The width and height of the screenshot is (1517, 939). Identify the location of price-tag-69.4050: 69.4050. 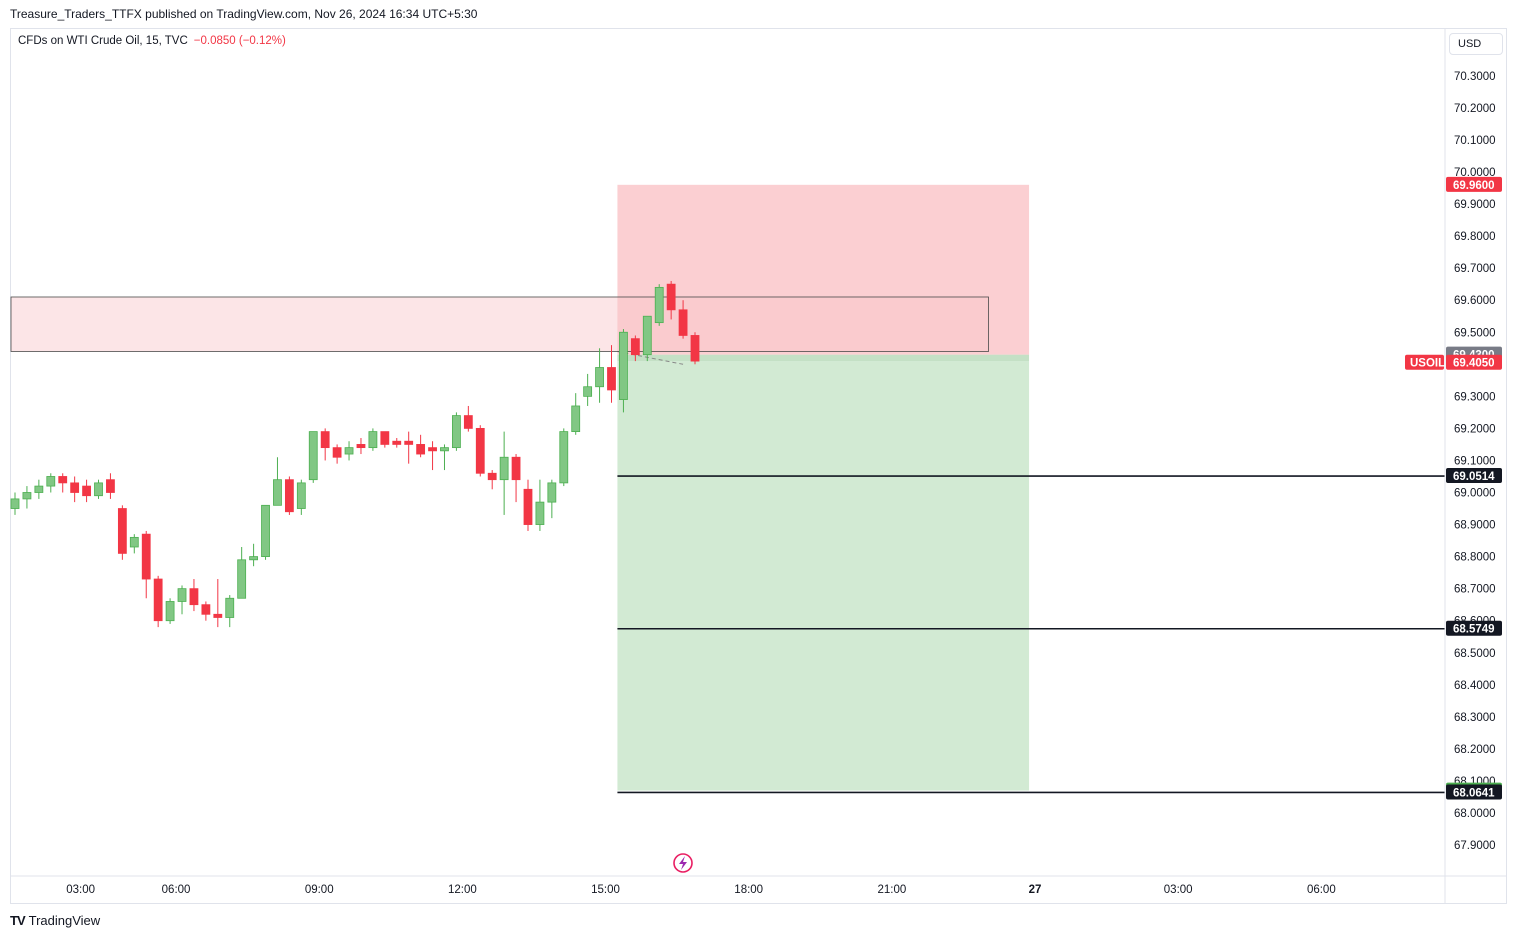
(1474, 362).